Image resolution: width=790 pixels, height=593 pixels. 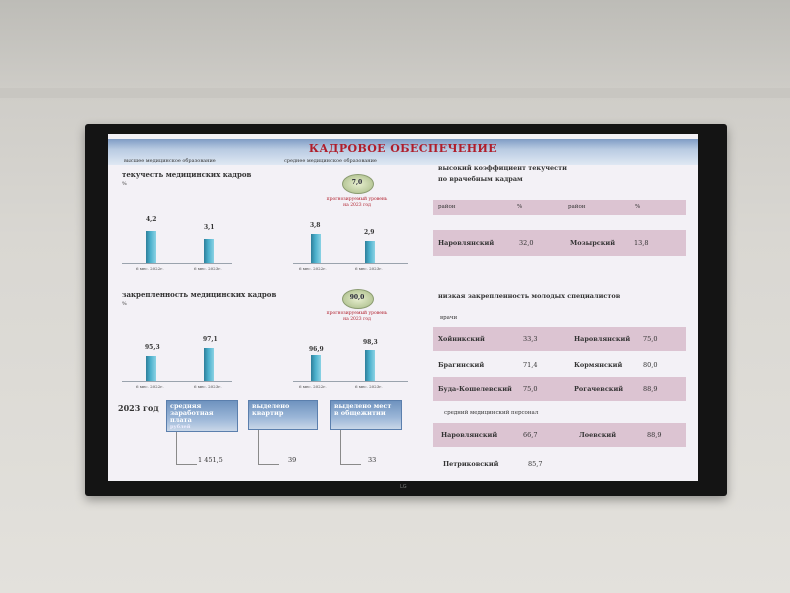 I want to click on turnover-higher-bar-2022, so click(x=151, y=247).